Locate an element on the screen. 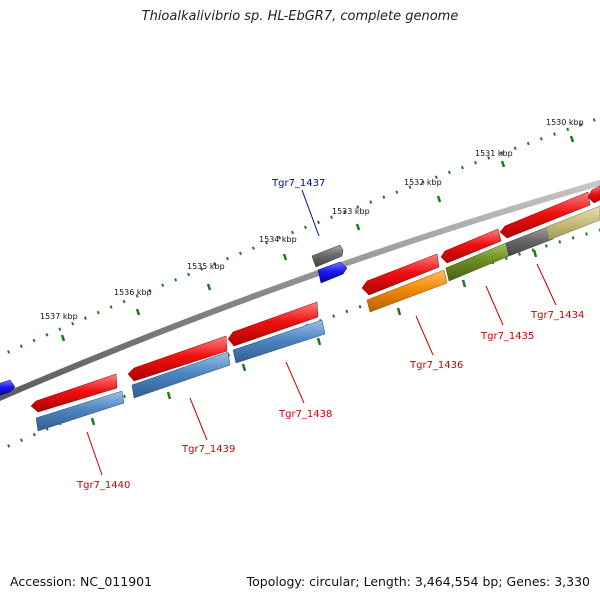  scale-label-1533: 1533 kbp is located at coordinates (351, 211).